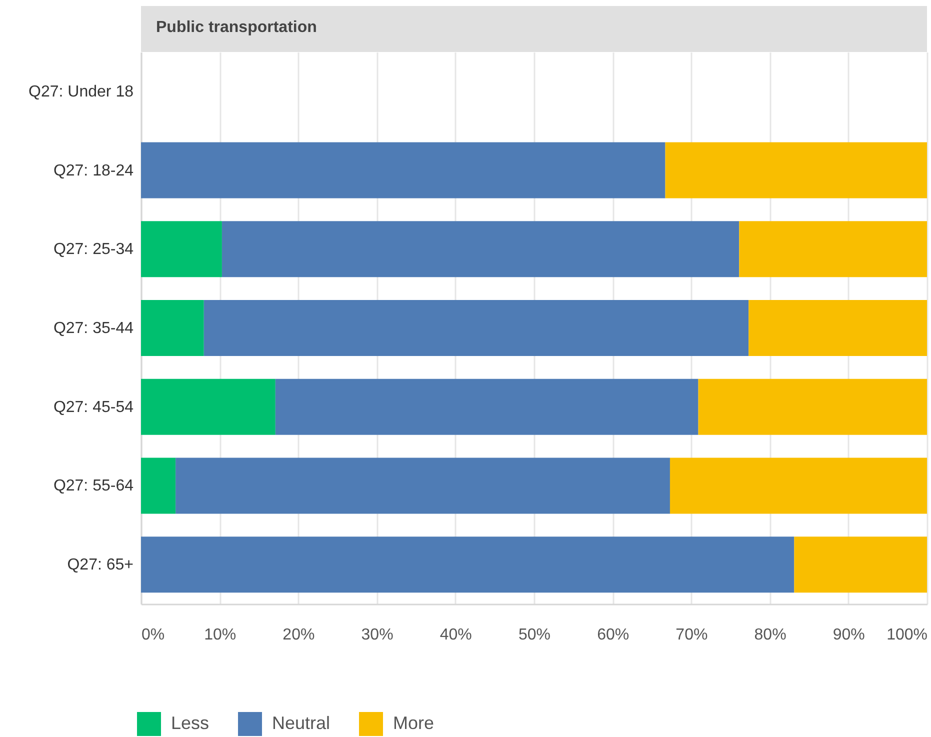 This screenshot has height=737, width=931. I want to click on x-tick-label: 60%, so click(613, 635).